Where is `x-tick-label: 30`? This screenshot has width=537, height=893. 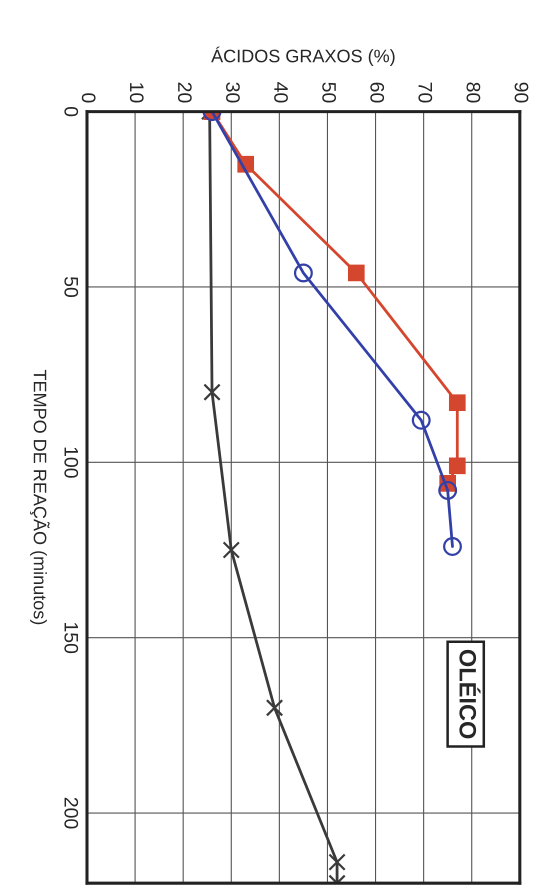
x-tick-label: 30 is located at coordinates (233, 92).